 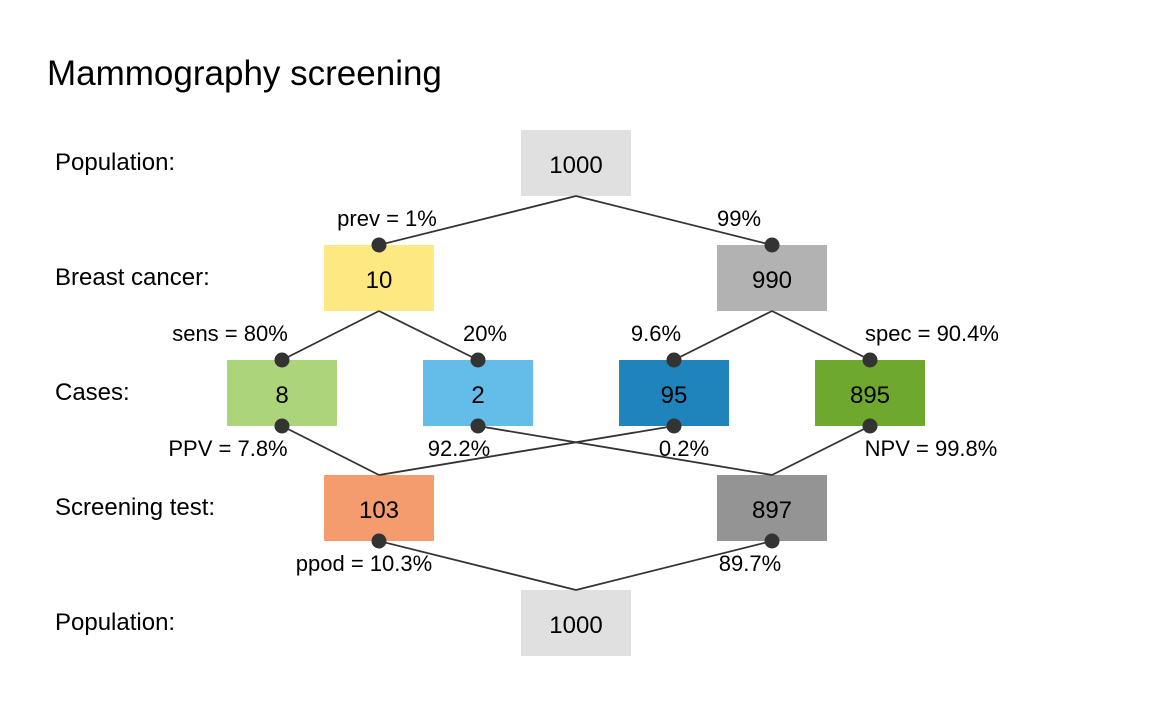 I want to click on dot-true-neg-top, so click(x=870, y=360).